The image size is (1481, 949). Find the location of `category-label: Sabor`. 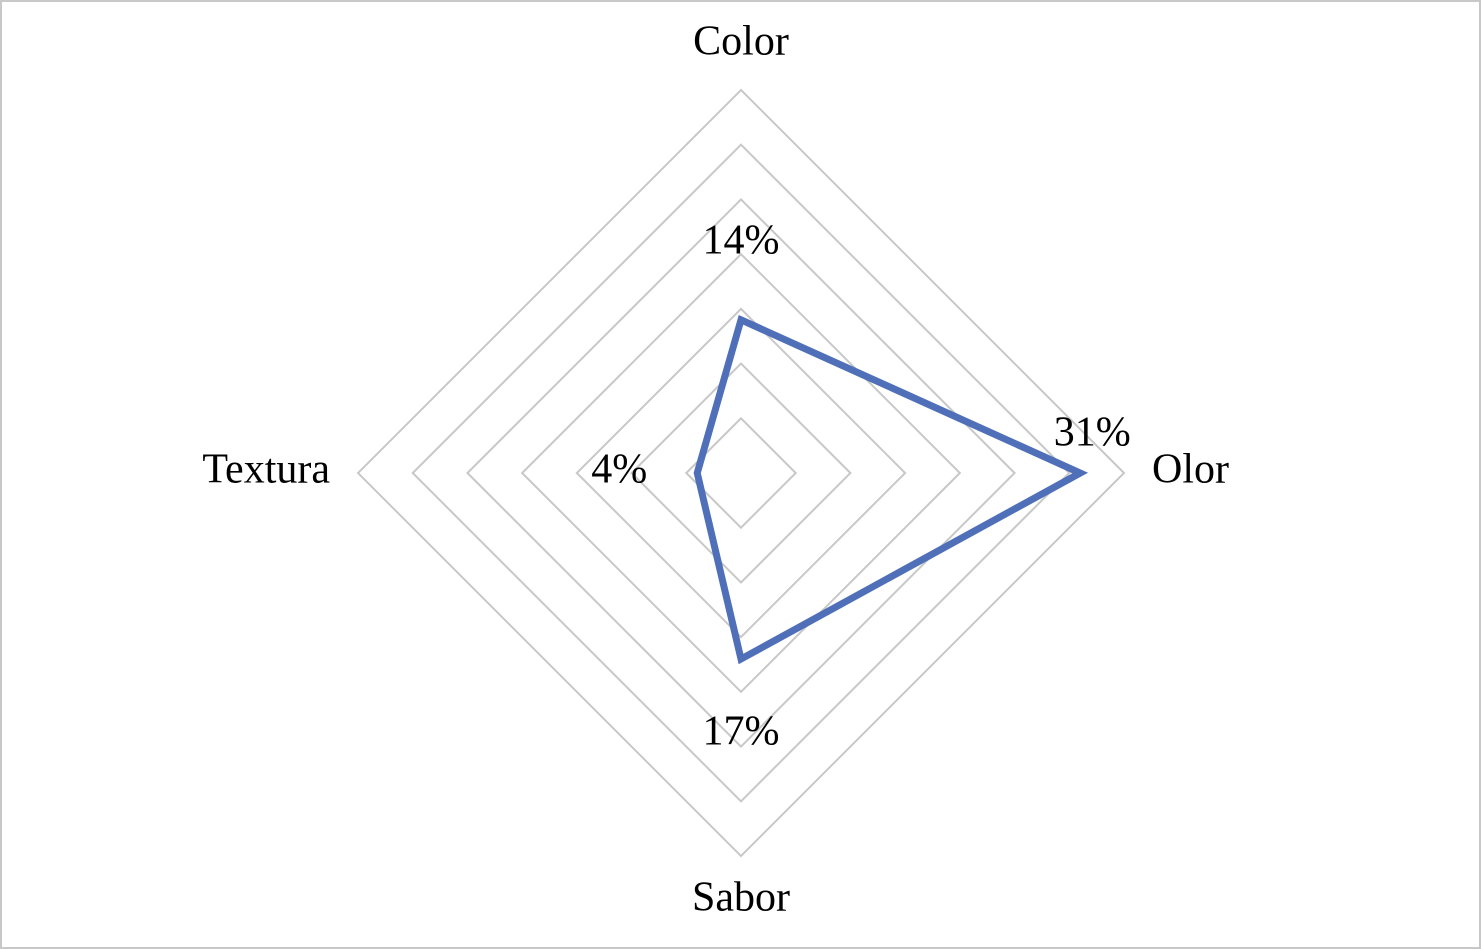

category-label: Sabor is located at coordinates (741, 898).